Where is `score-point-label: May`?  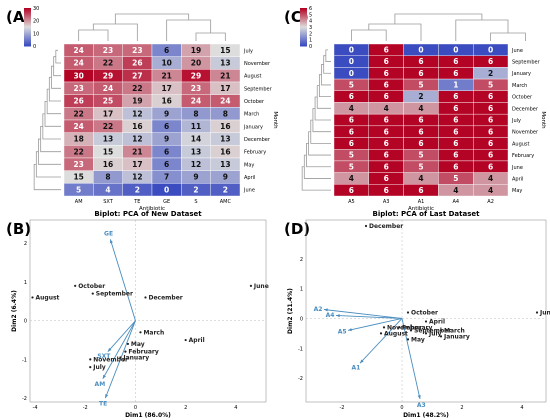 score-point-label: May is located at coordinates (418, 339).